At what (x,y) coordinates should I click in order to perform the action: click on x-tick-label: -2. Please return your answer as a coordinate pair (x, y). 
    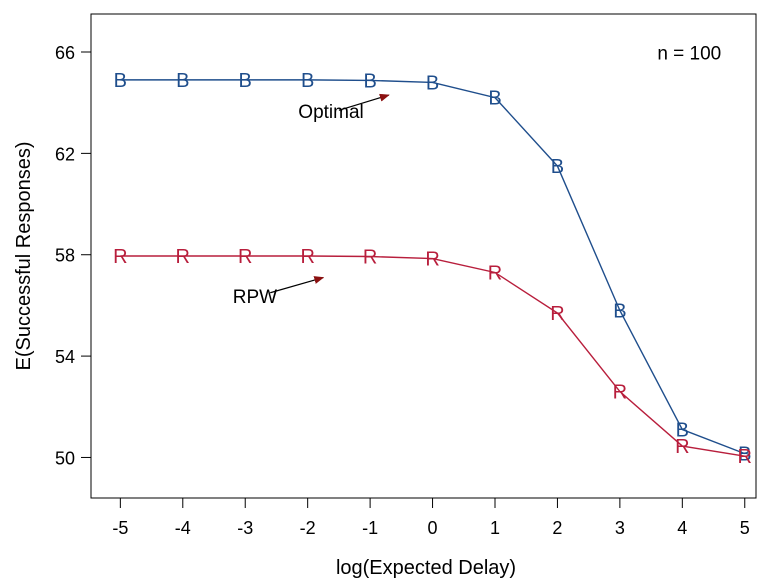
    Looking at the image, I should click on (308, 528).